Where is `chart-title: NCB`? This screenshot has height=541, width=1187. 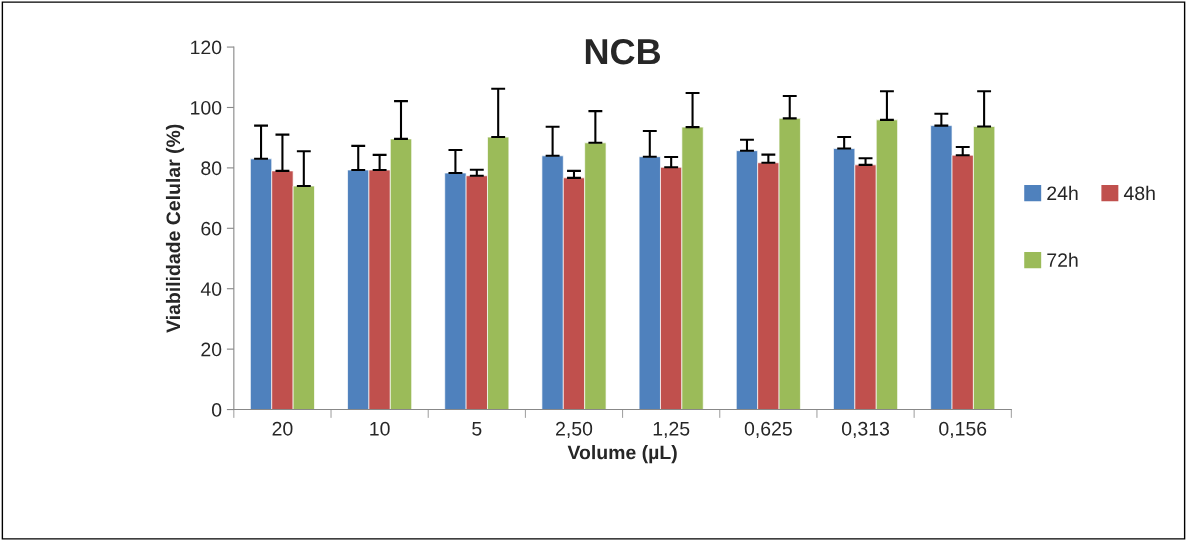
chart-title: NCB is located at coordinates (623, 51).